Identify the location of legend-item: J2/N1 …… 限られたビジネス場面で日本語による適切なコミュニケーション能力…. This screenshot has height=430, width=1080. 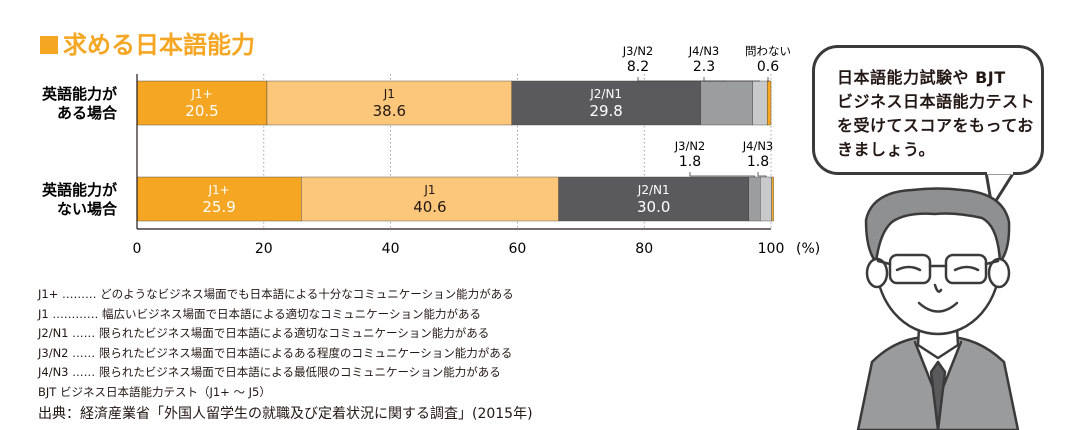
(264, 333).